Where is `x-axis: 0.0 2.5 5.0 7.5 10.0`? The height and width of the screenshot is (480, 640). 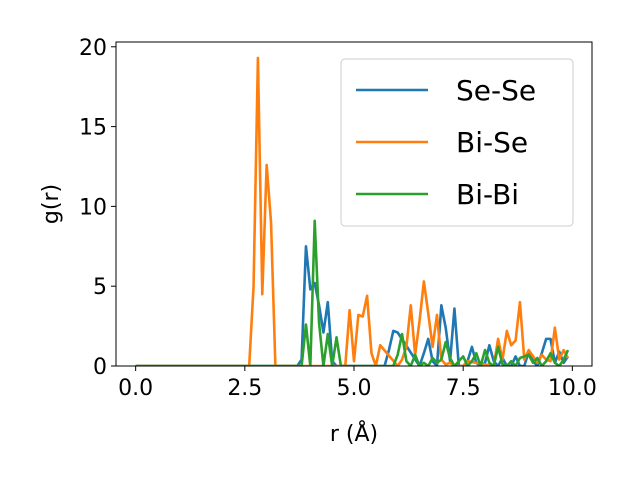 x-axis: 0.0 2.5 5.0 7.5 10.0 is located at coordinates (357, 383).